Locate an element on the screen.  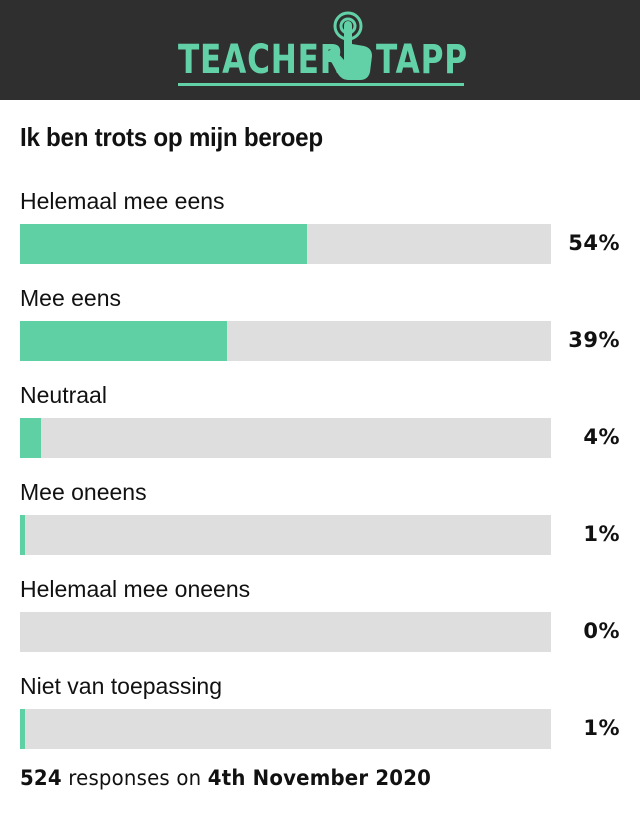
tap-hand-icon is located at coordinates (349, 45).